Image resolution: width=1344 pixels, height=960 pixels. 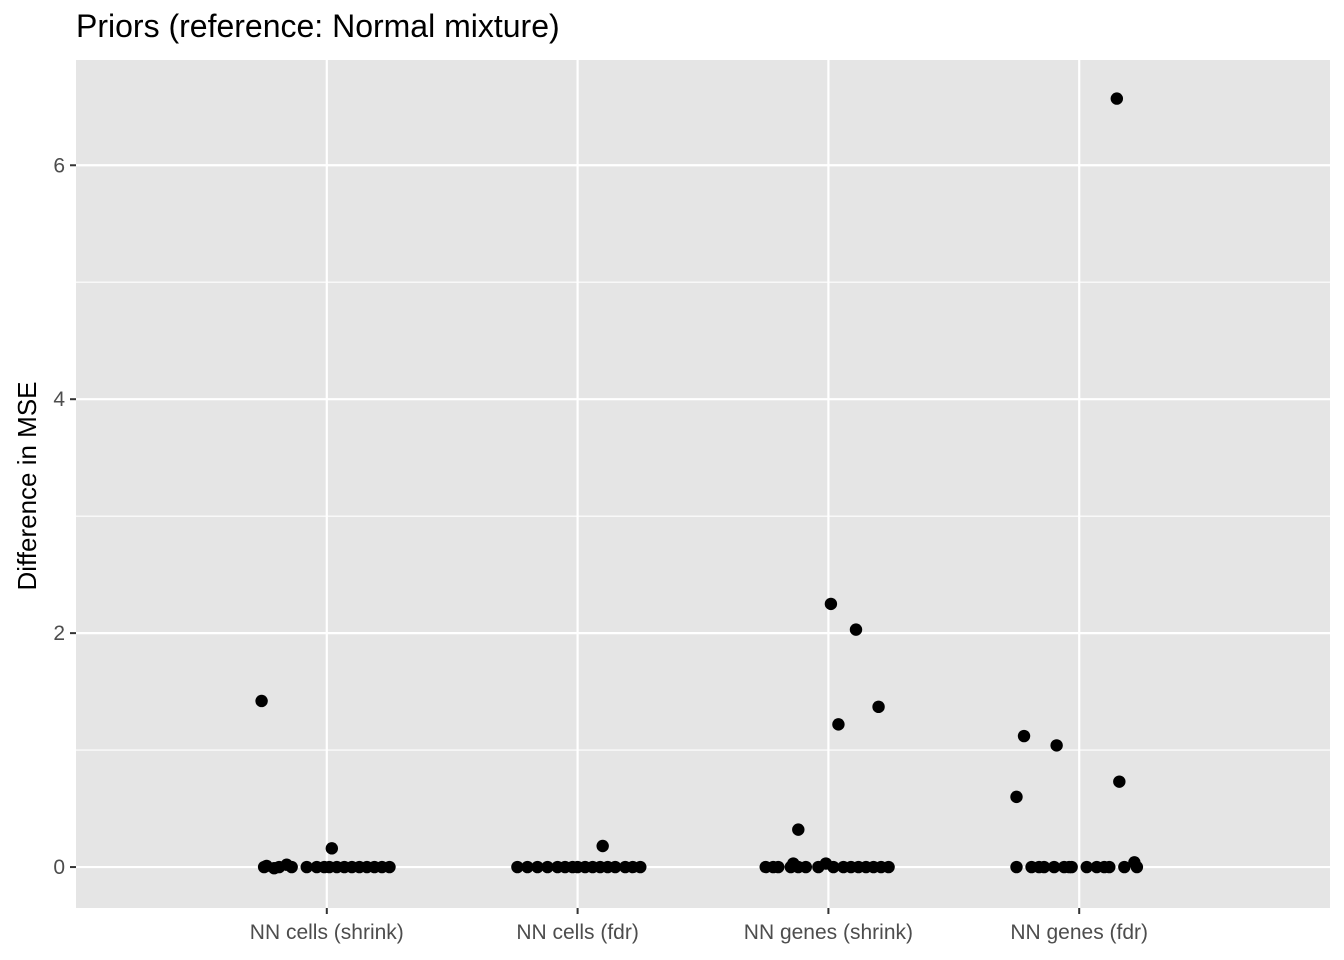 I want to click on chart-title: Priors (reference: Normal mixture), so click(x=318, y=26).